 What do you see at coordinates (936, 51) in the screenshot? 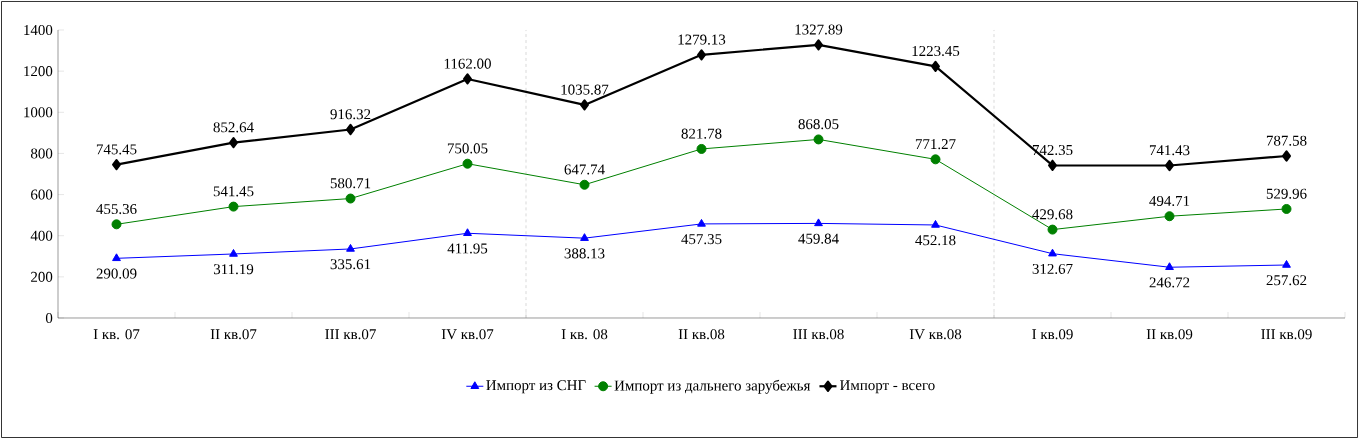
I see `data-label: 1223.45` at bounding box center [936, 51].